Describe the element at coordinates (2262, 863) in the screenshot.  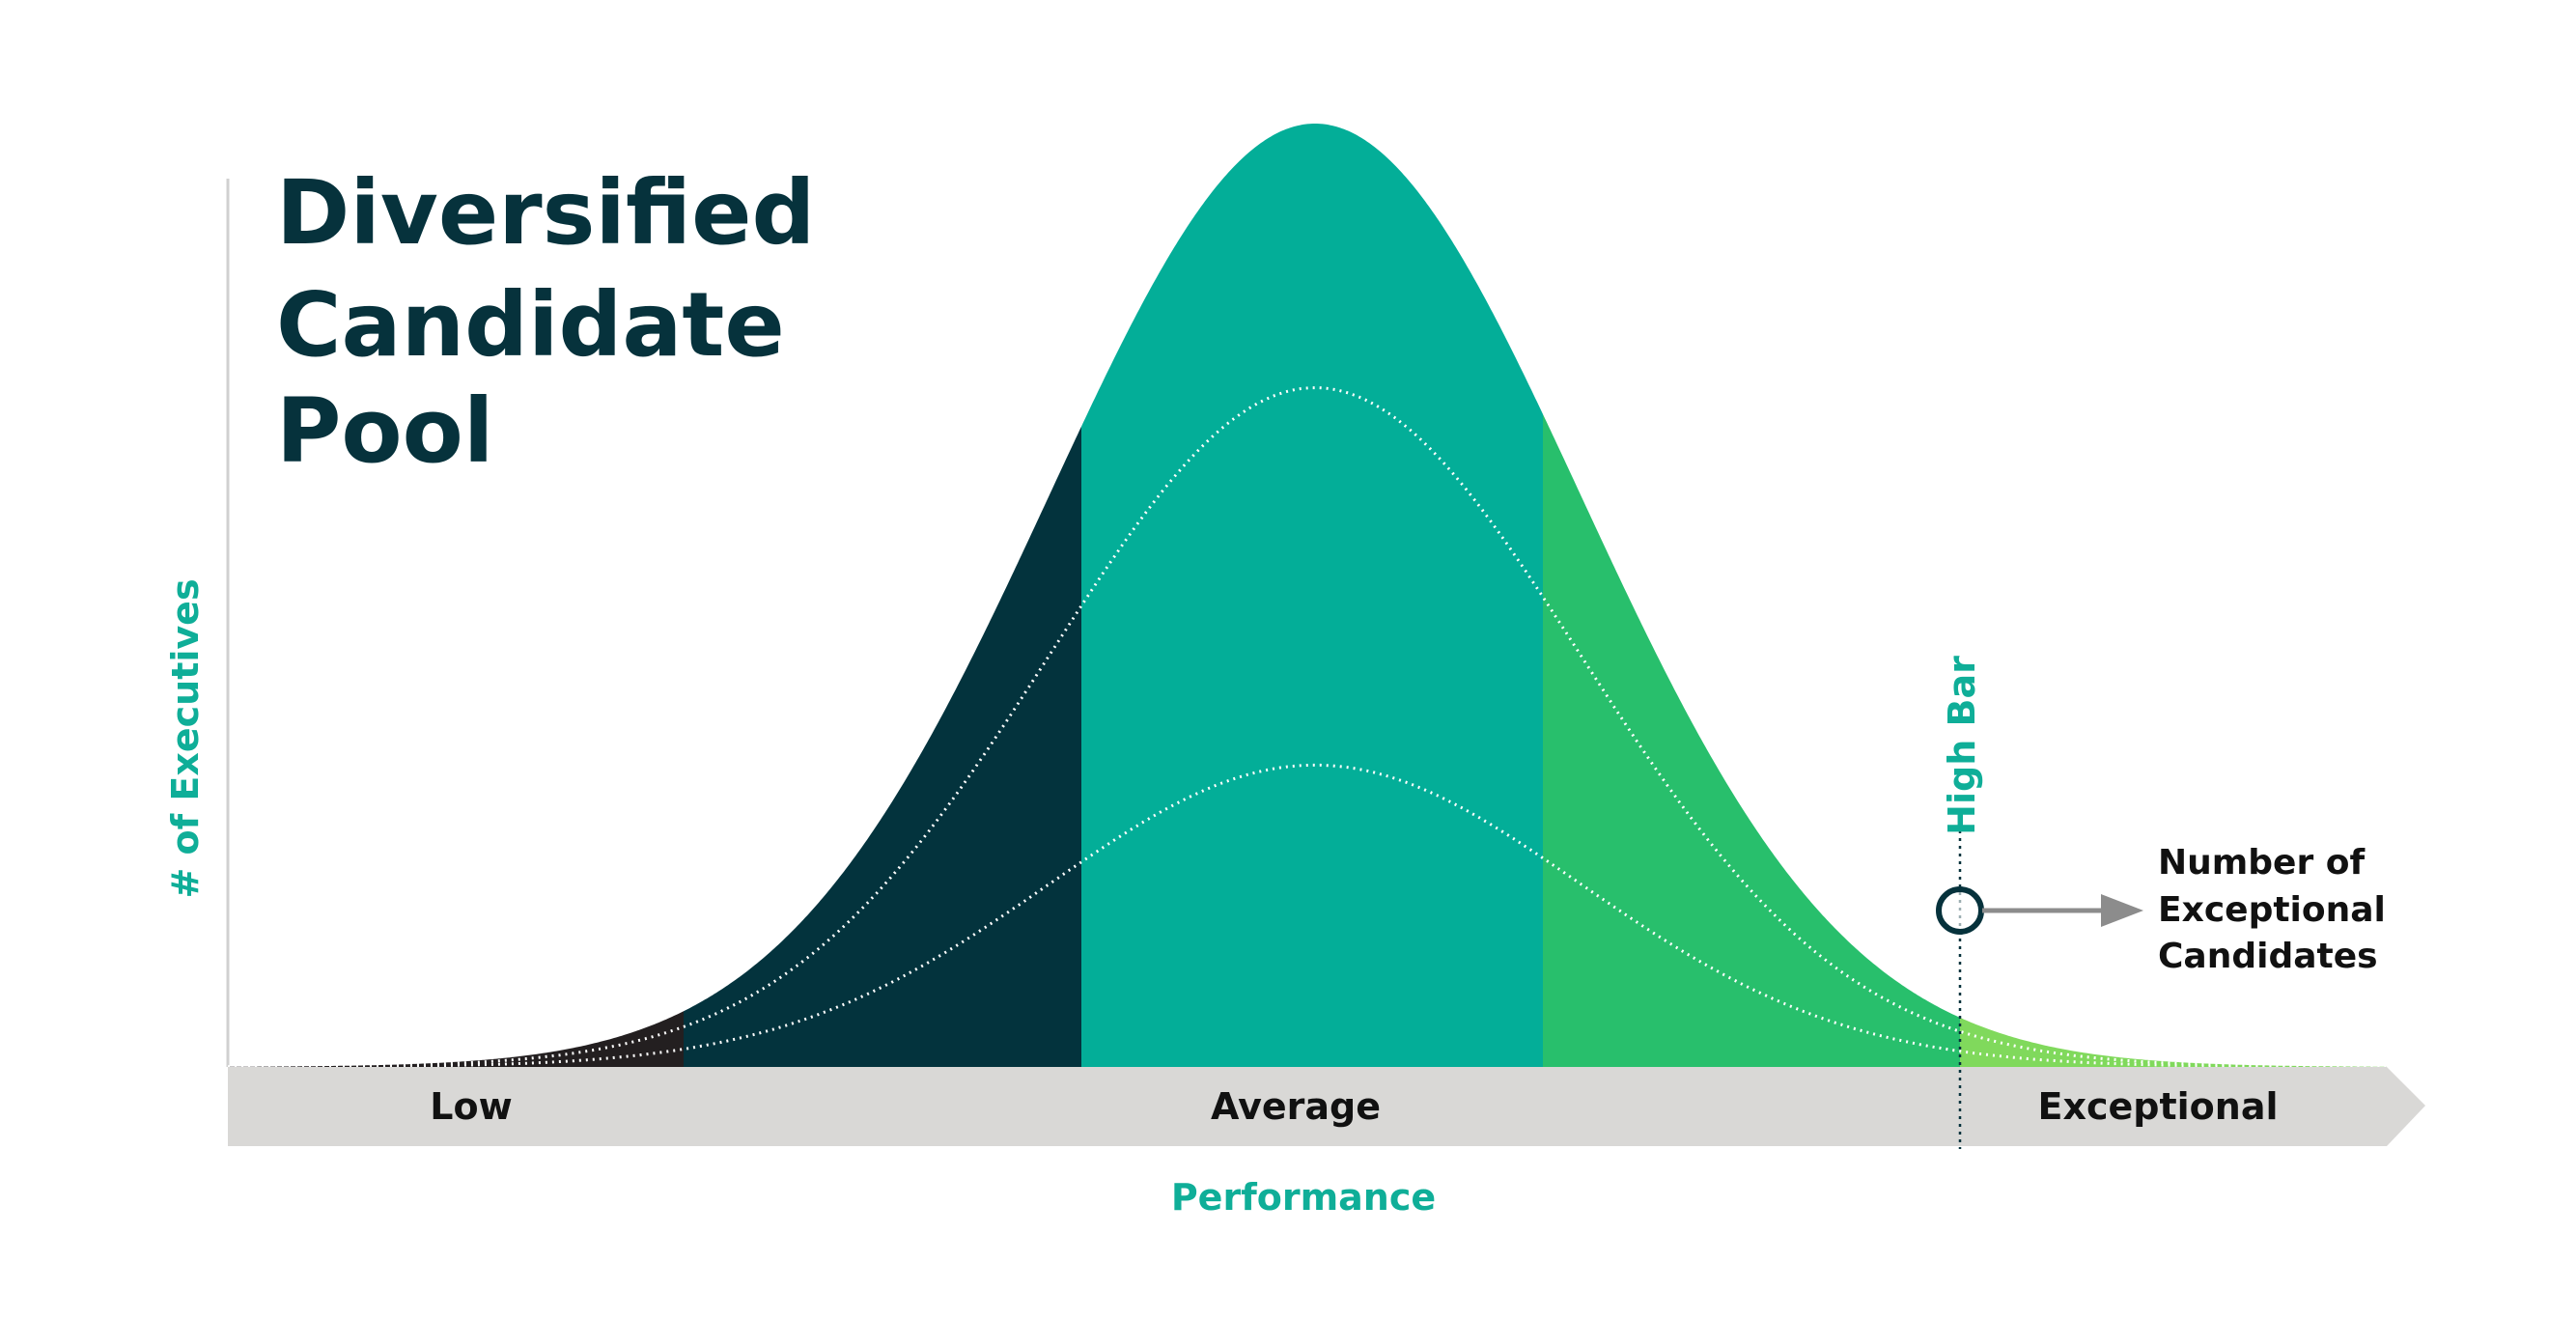
I see `callout-line-1: Number of` at that location.